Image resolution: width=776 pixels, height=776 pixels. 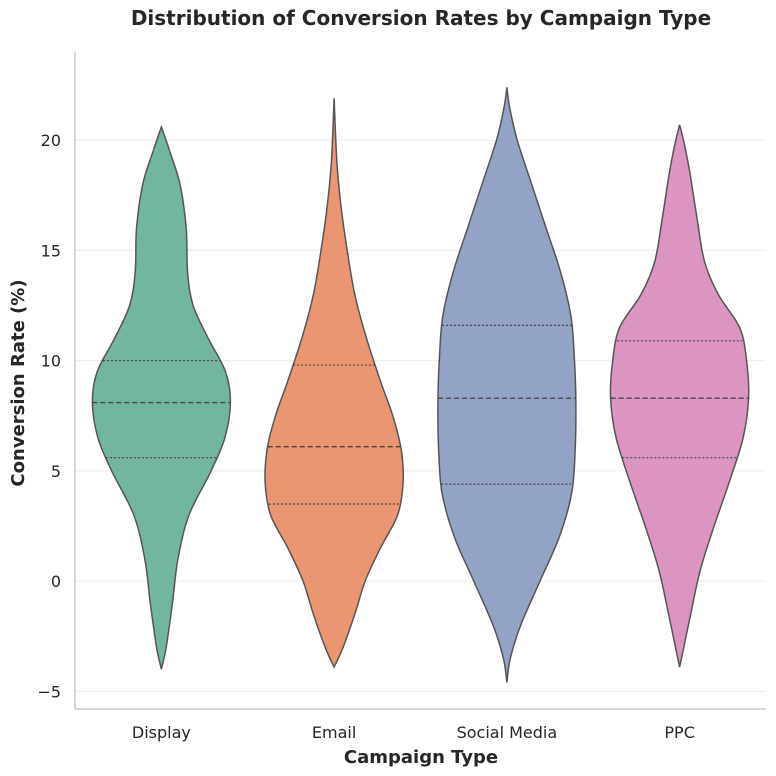 I want to click on violin-social-media, so click(x=507, y=385).